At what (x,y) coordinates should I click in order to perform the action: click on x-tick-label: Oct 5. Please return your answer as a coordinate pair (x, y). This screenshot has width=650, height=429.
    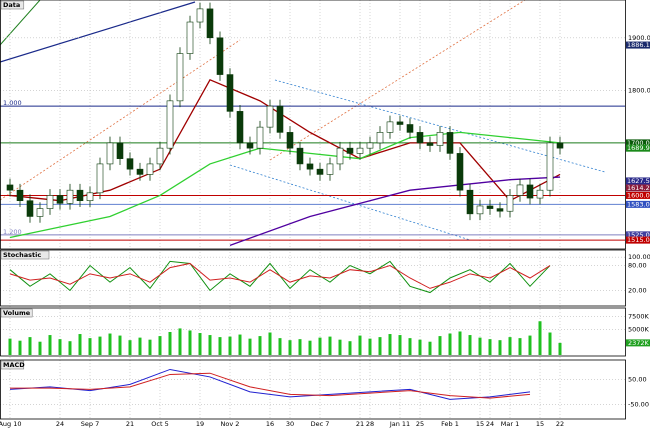
    Looking at the image, I should click on (159, 424).